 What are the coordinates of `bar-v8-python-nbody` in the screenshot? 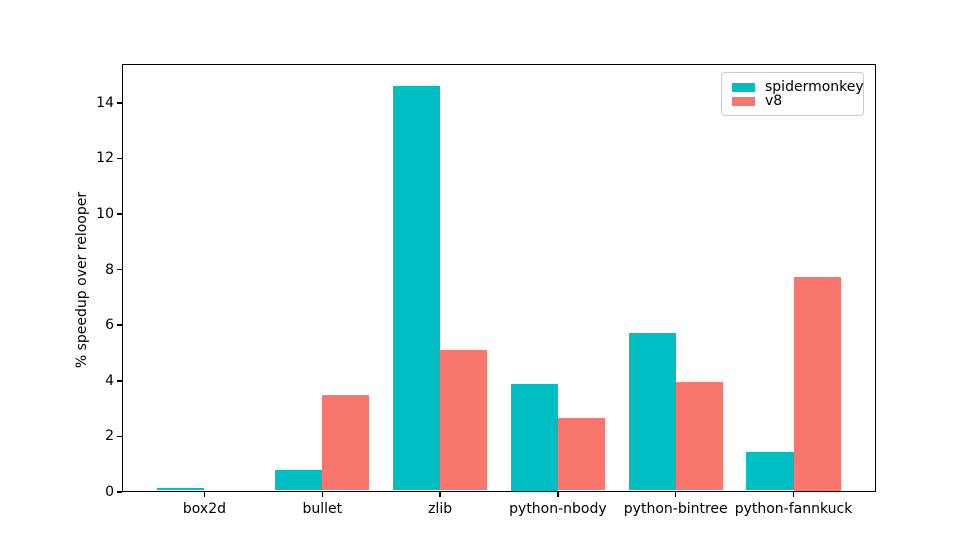 It's located at (581, 454).